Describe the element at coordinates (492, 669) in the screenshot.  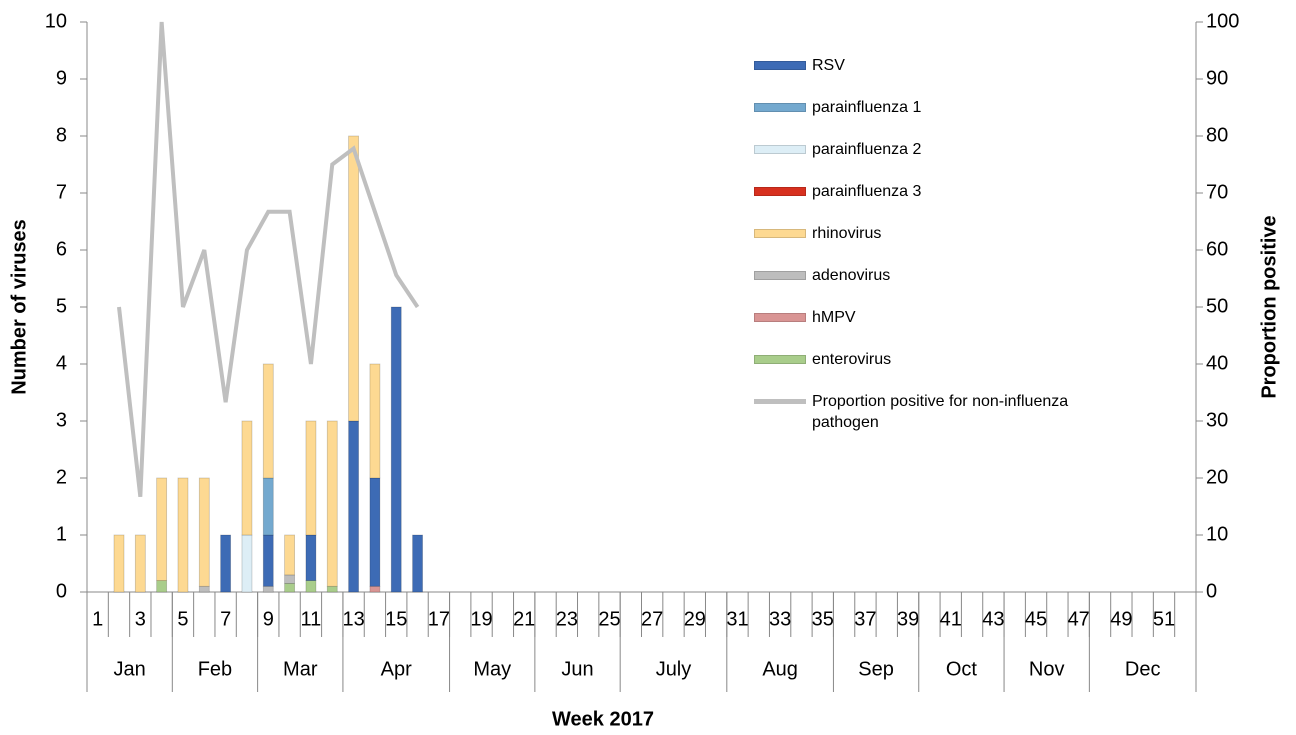
I see `month-label: May` at that location.